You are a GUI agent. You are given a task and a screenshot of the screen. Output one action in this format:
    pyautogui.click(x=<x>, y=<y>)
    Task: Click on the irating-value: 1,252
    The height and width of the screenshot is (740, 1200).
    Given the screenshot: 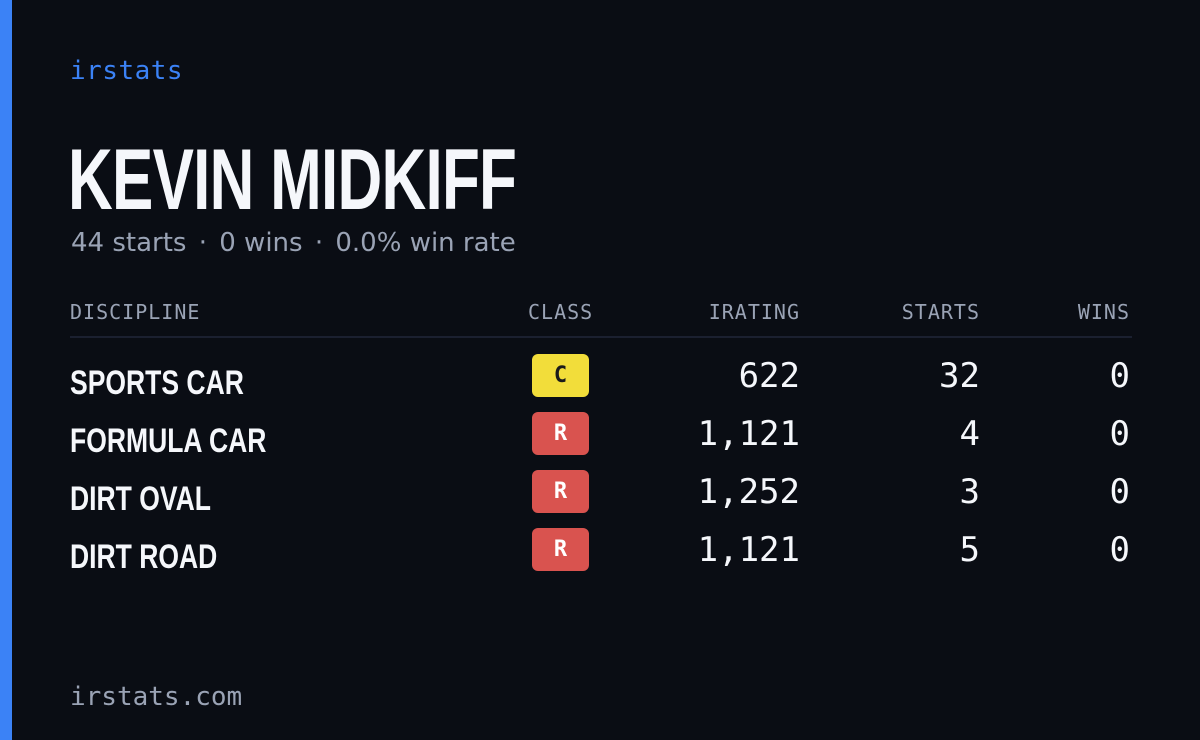 What is the action you would take?
    pyautogui.click(x=748, y=492)
    